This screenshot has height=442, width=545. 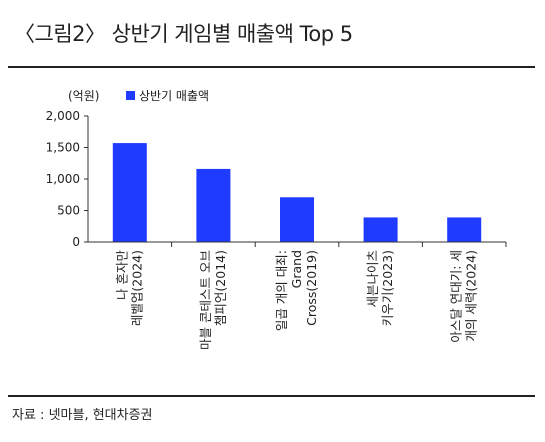 I want to click on legend-label: 상반기 매출액, so click(x=174, y=96).